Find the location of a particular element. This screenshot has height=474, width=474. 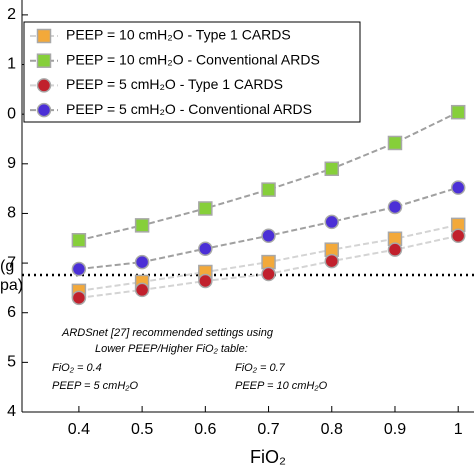

y-tick-label: 1 is located at coordinates (11, 64).